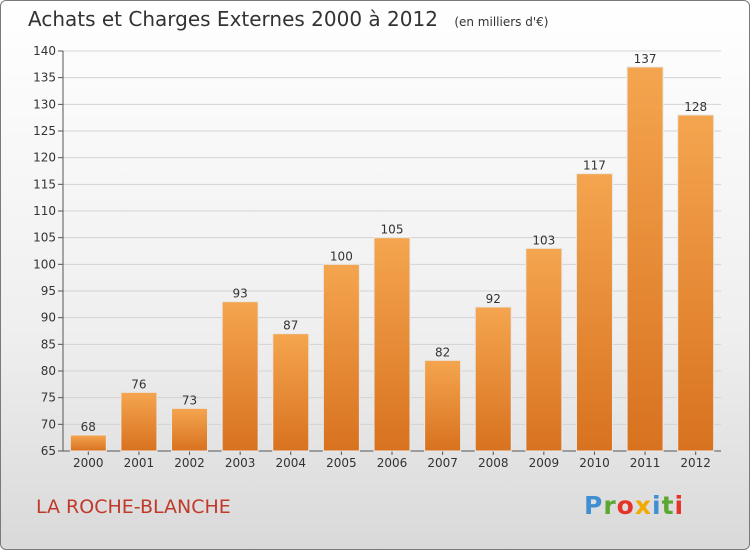 This screenshot has height=550, width=750. Describe the element at coordinates (645, 59) in the screenshot. I see `bar-value-label: 137` at that location.